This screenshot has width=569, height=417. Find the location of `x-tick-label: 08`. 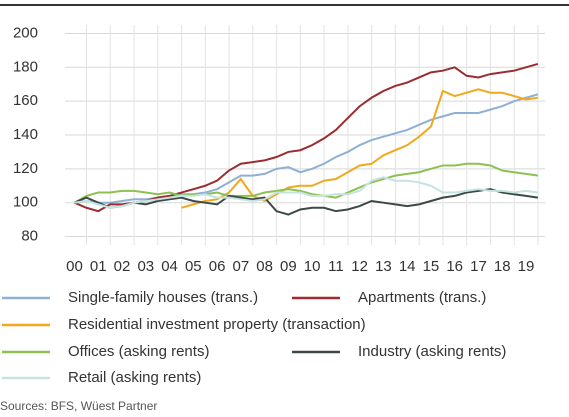

x-tick-label: 08 is located at coordinates (264, 266).